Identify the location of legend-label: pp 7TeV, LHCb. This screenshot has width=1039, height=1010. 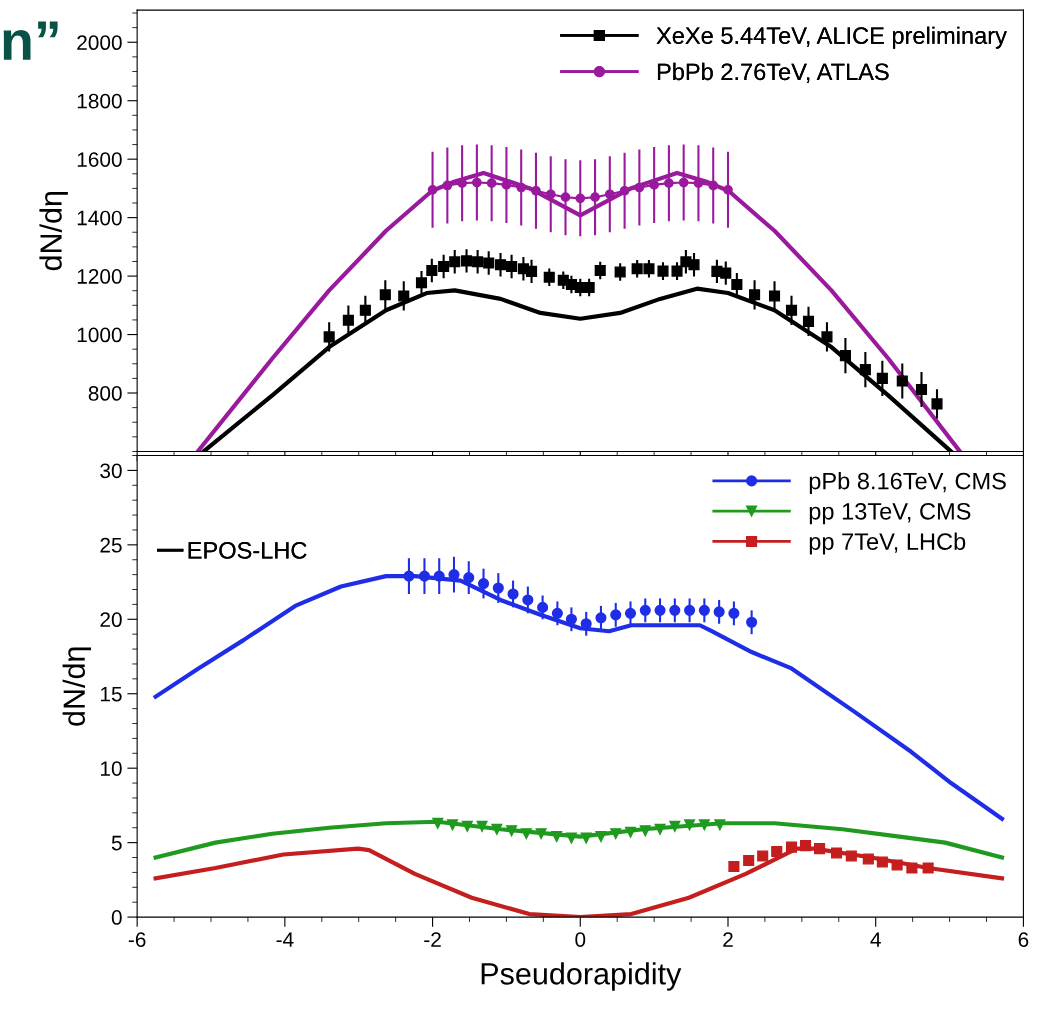
(887, 543).